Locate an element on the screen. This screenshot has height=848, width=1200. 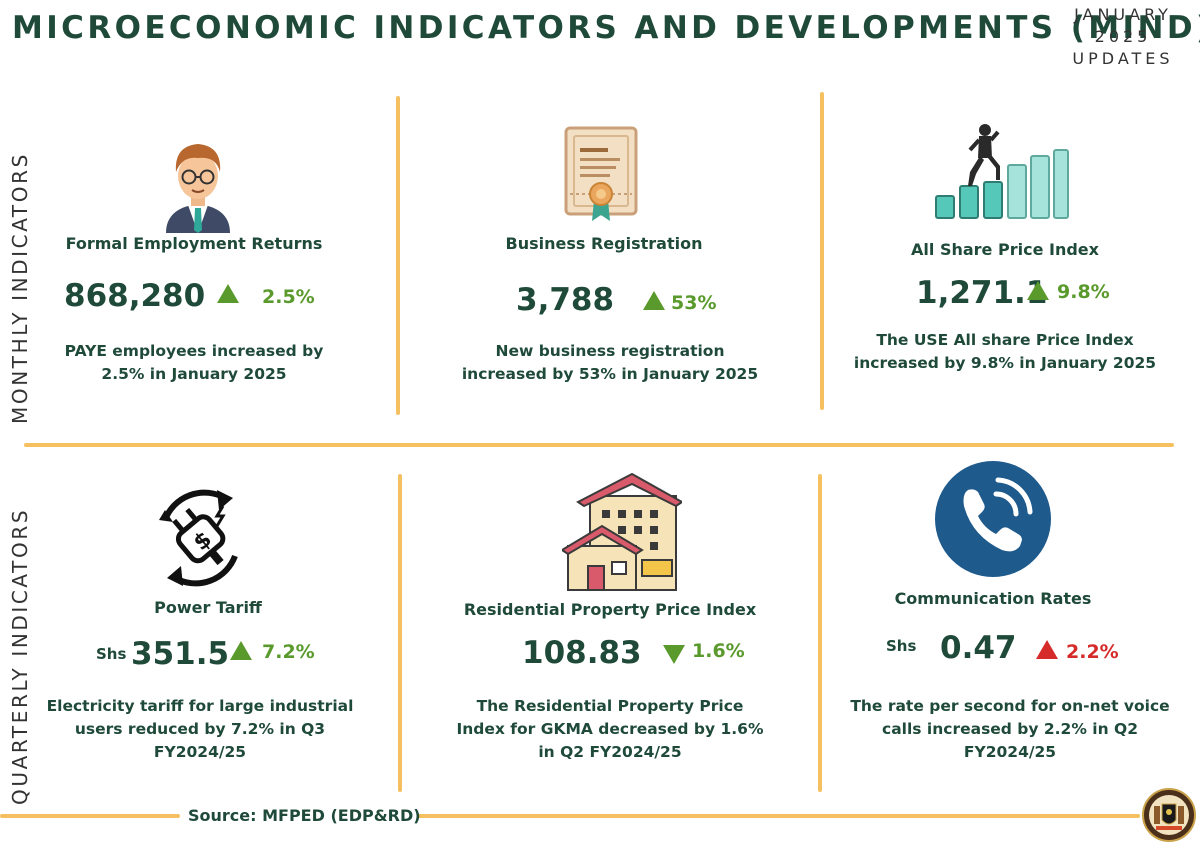
description-line: in Q2 FY2024/25 is located at coordinates (610, 752).